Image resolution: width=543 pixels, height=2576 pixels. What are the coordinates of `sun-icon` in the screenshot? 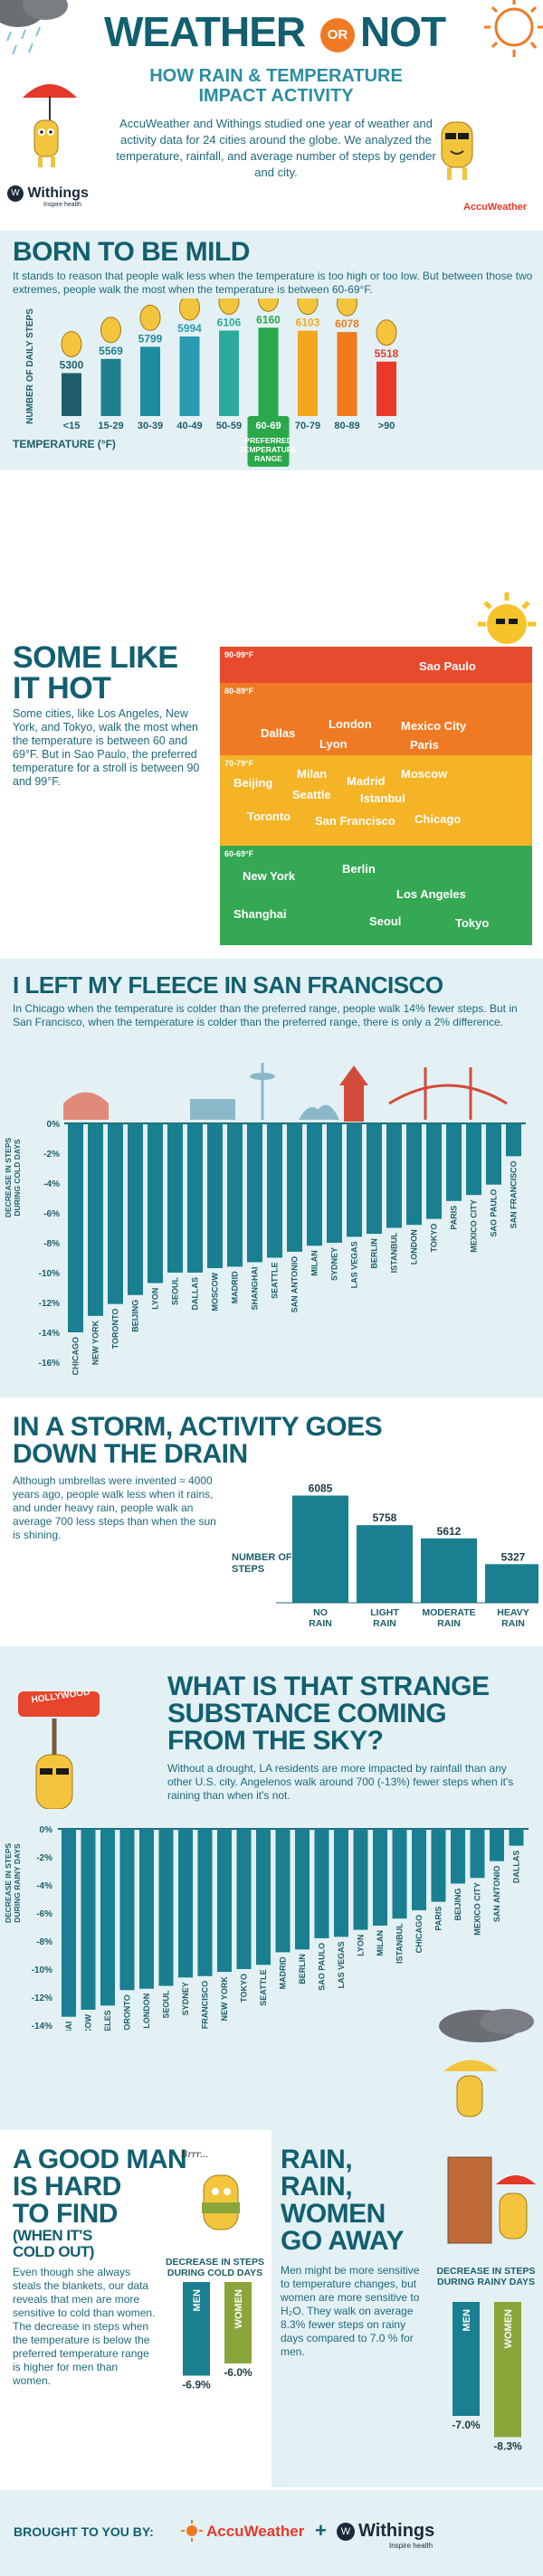 It's located at (513, 29).